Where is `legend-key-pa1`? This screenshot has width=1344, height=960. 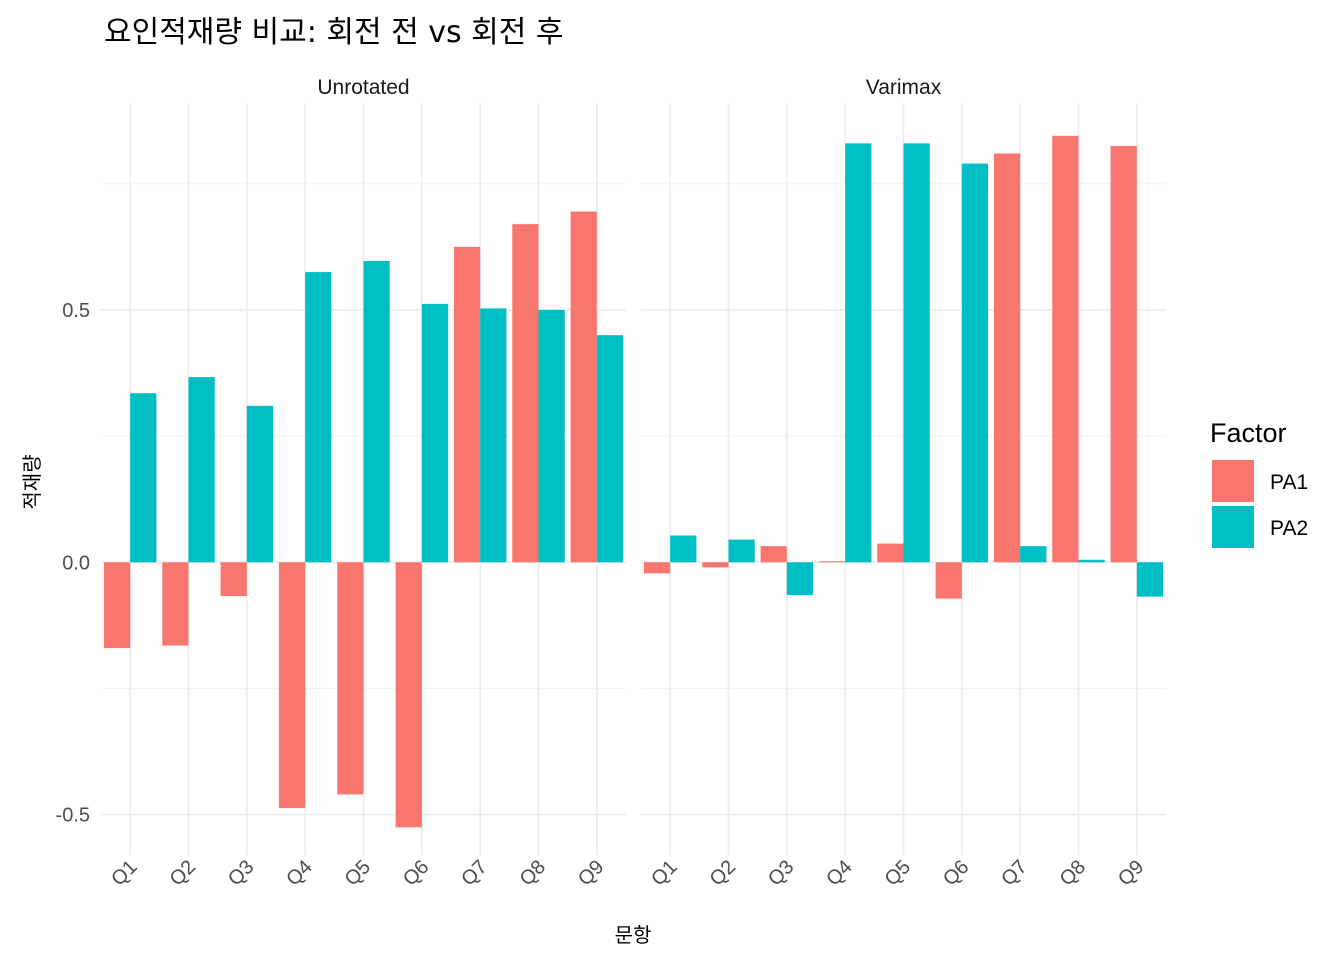
legend-key-pa1 is located at coordinates (1233, 481).